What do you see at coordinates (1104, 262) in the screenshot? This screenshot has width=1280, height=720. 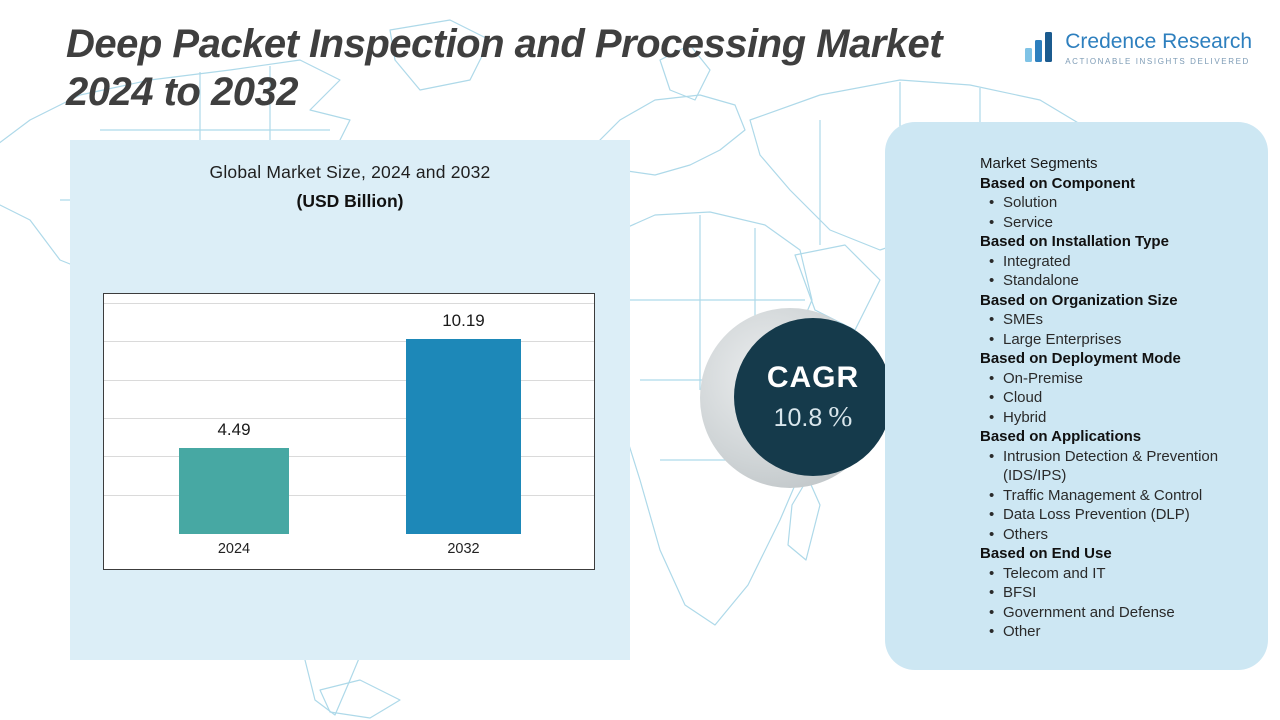 I see `segment-item: • Integrated` at bounding box center [1104, 262].